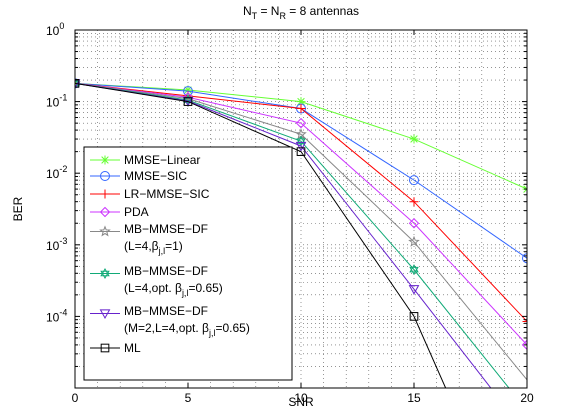 This screenshot has width=579, height=413. Describe the element at coordinates (132, 348) in the screenshot. I see `legend-label: ML` at that location.